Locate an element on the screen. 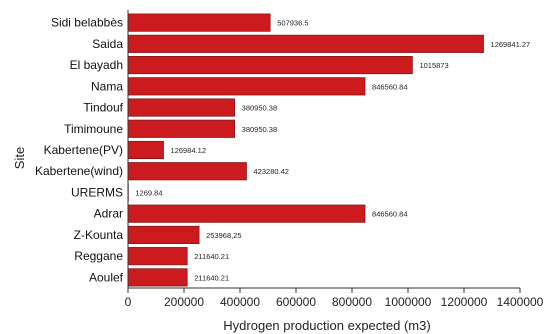 This screenshot has height=334, width=545. data-label: 126984.12 is located at coordinates (188, 150).